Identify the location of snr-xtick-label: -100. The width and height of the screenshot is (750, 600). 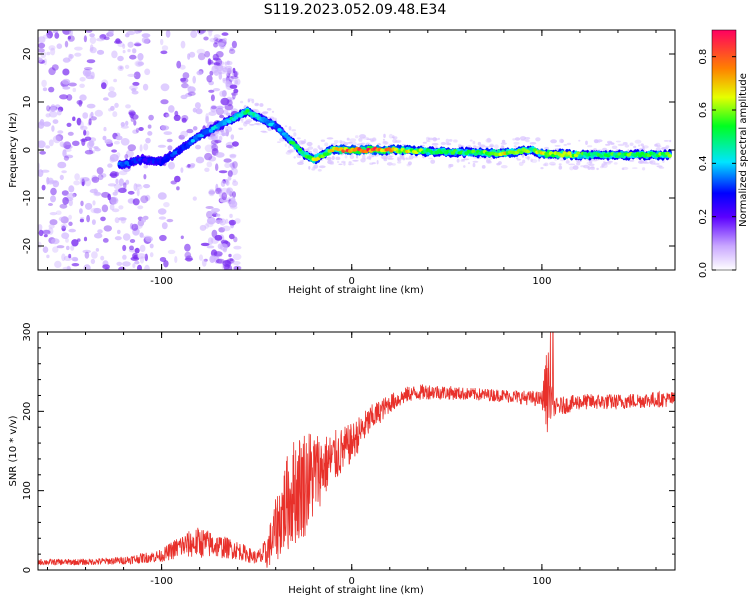
(161, 581).